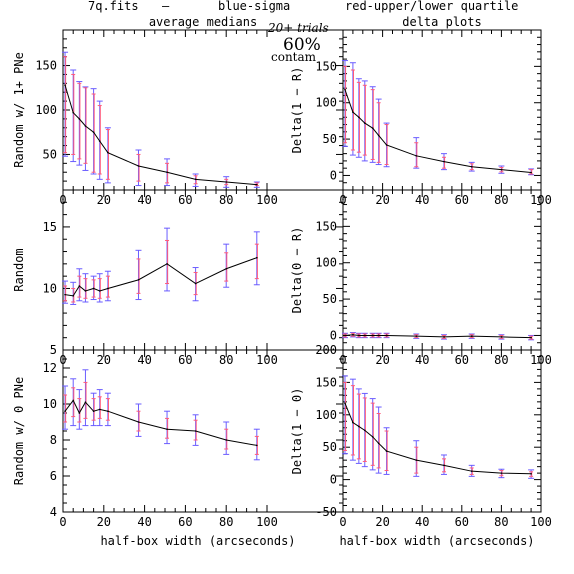 Image resolution: width=574 pixels, height=574 pixels. I want to click on y-axis-label: Delta(0 − R), so click(297, 270).